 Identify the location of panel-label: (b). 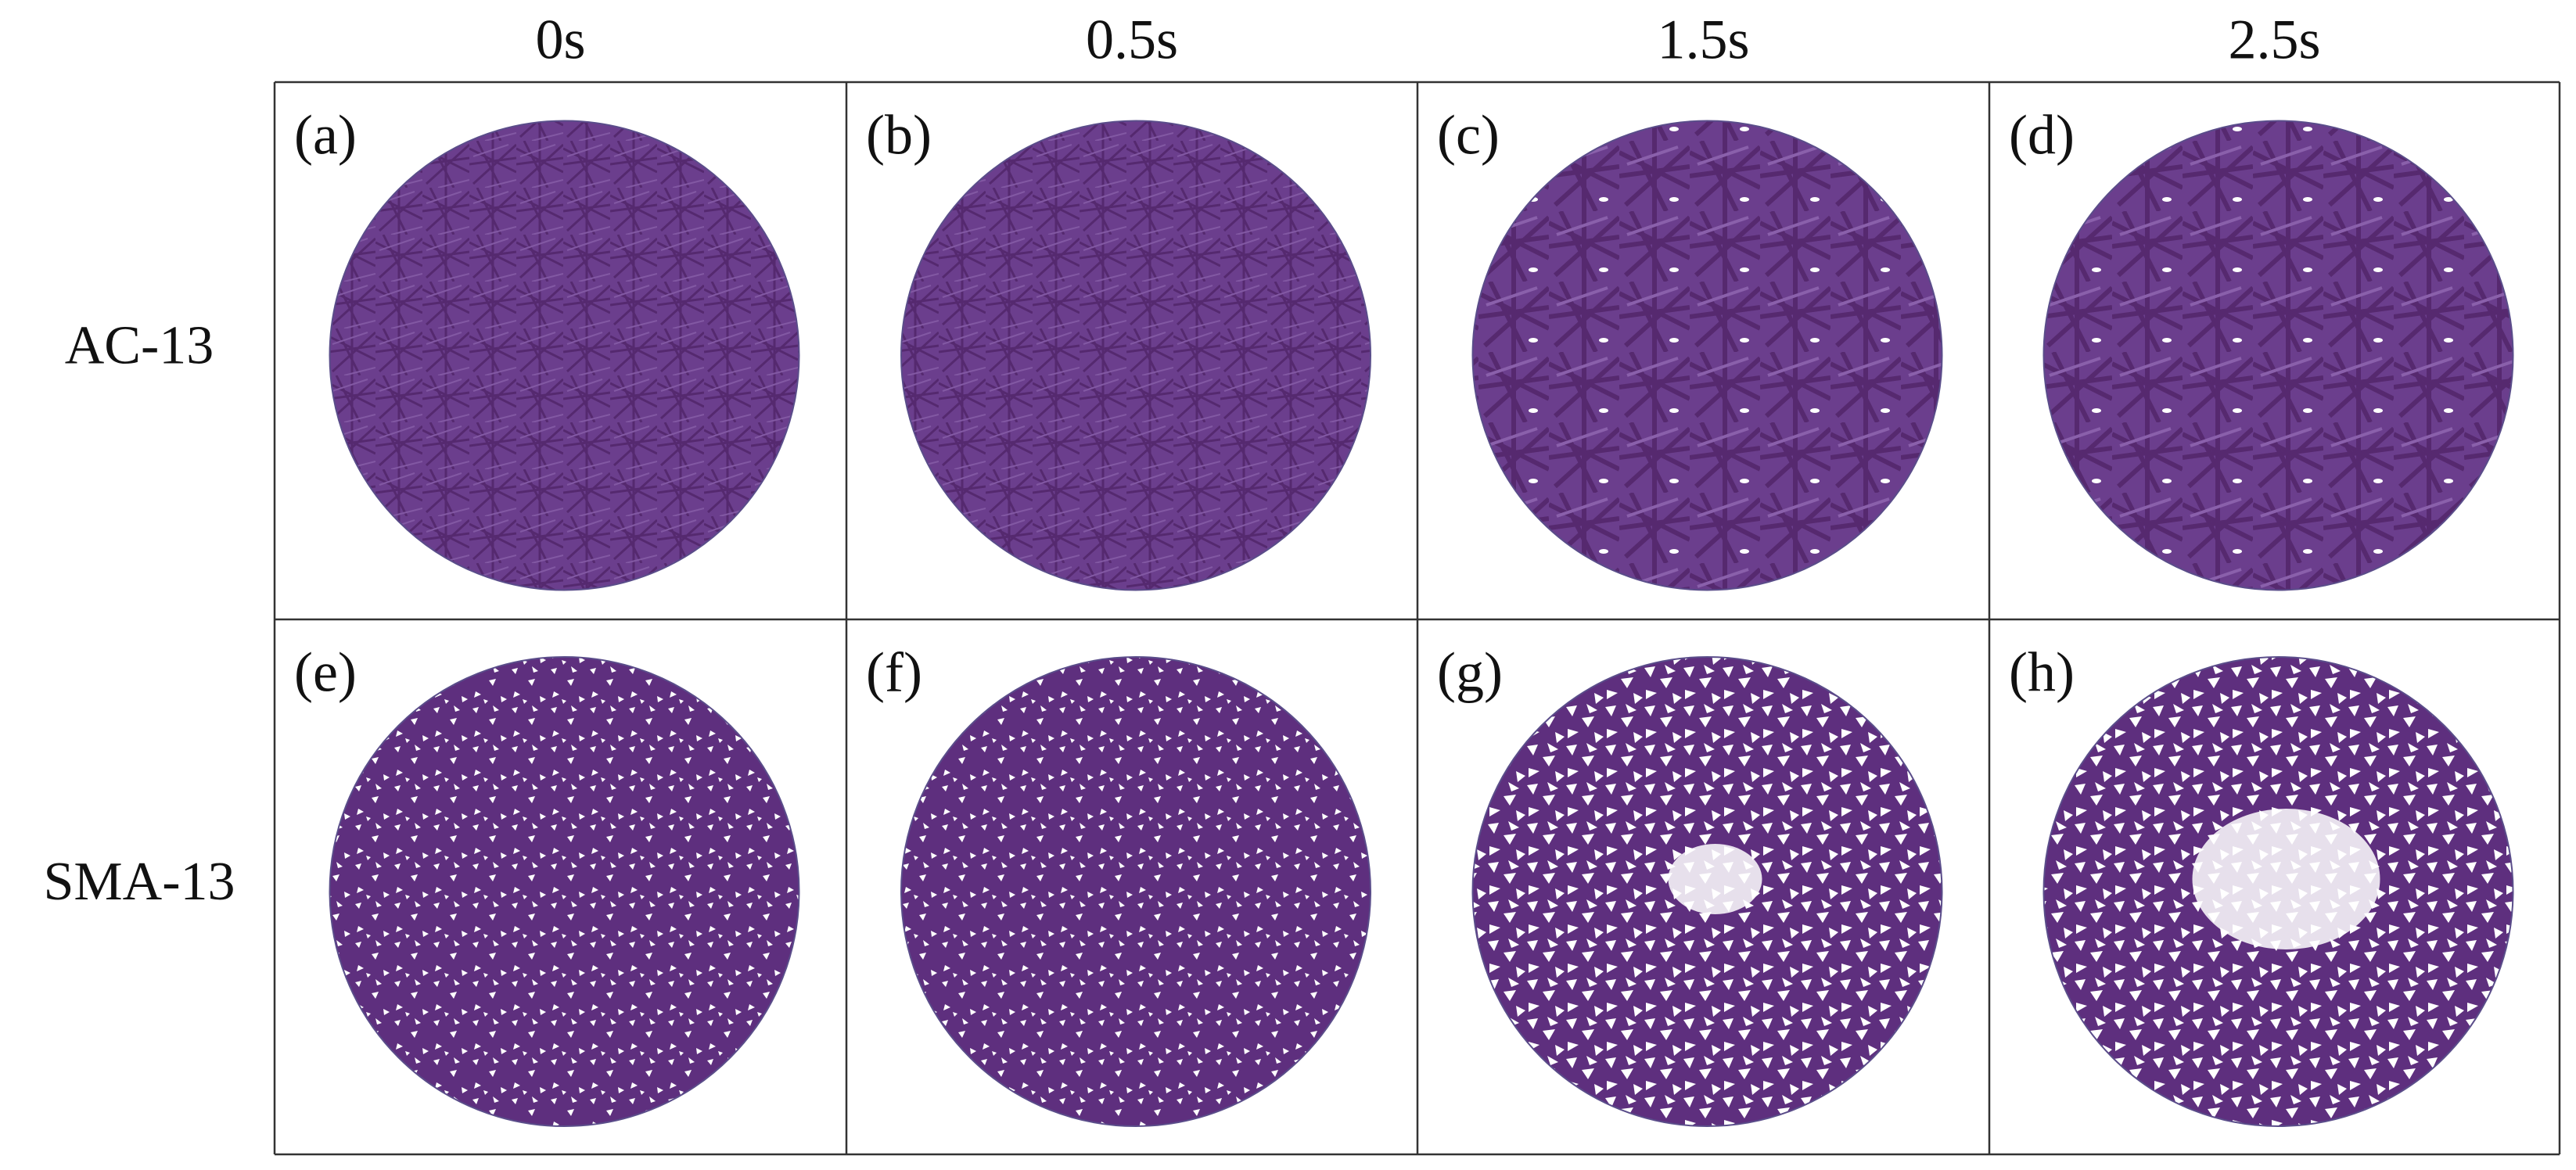
(899, 135).